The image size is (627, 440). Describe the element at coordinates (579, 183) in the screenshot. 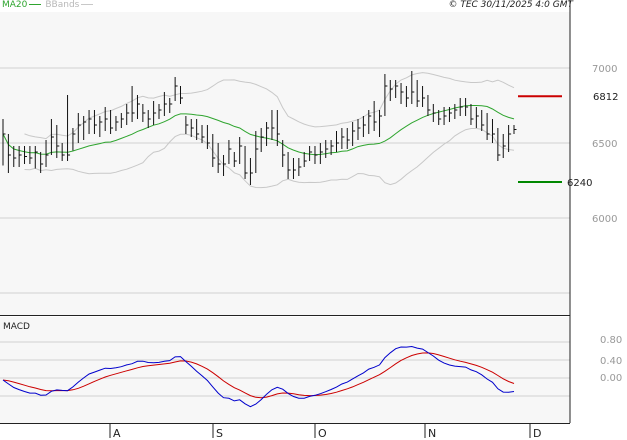

I see `support-value: 6240` at that location.